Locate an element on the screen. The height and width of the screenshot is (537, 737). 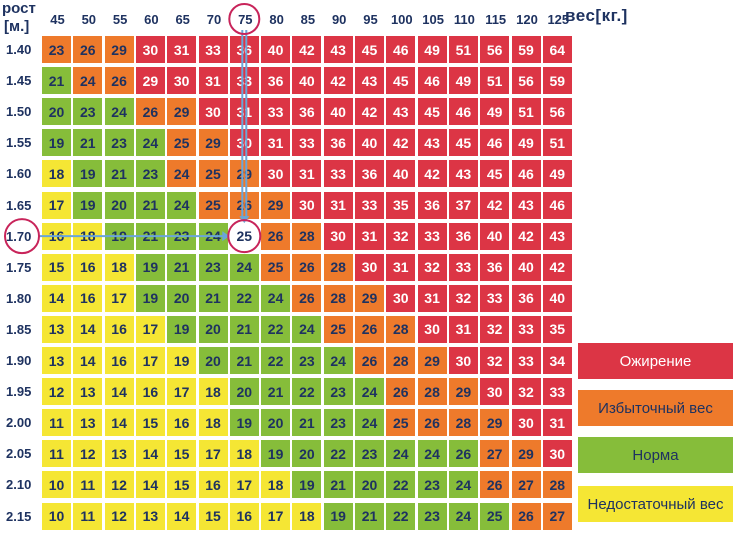
weight-tick-label: 60 is located at coordinates (151, 19).